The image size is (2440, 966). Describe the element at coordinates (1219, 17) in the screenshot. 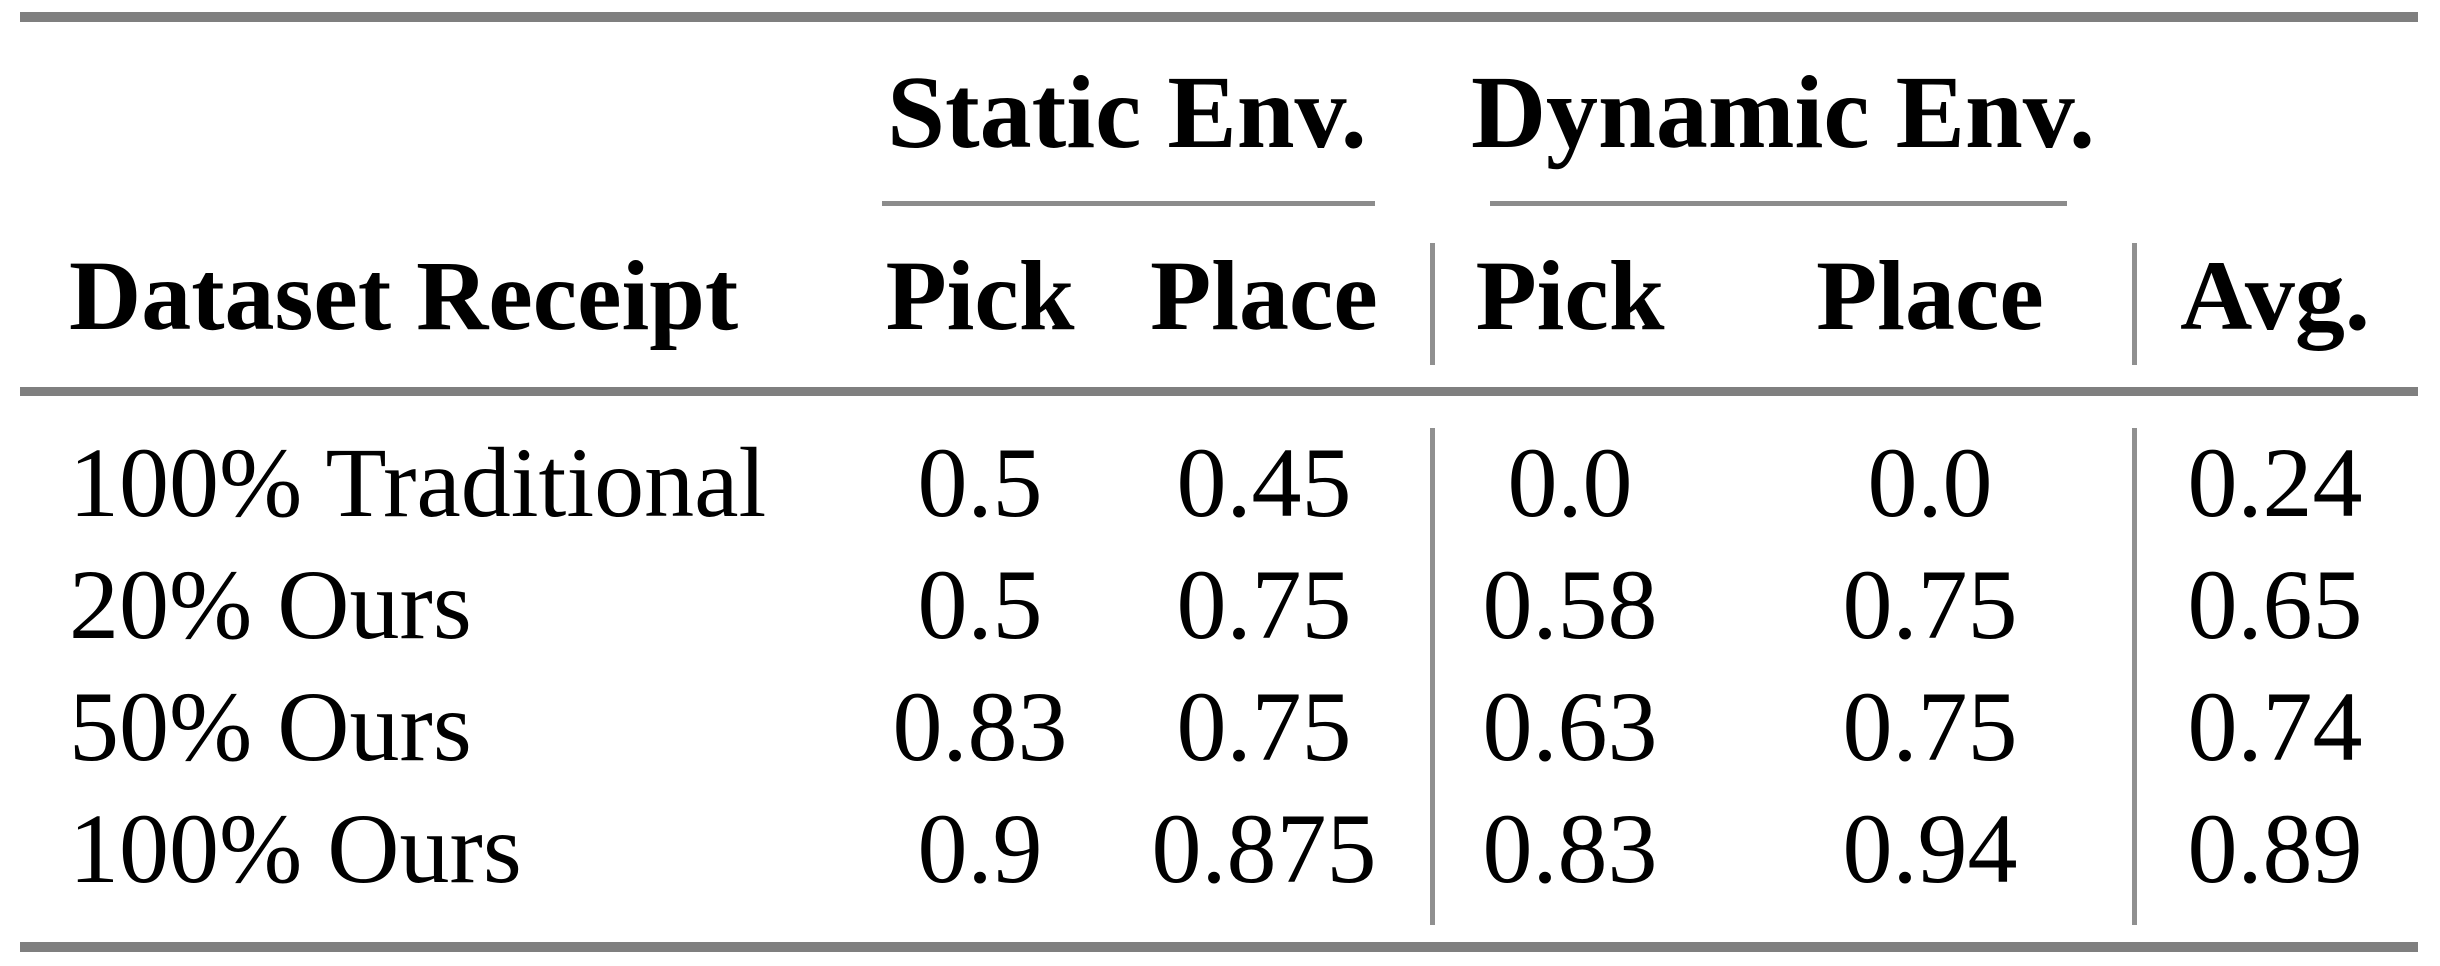

I see `table-top-rule` at that location.